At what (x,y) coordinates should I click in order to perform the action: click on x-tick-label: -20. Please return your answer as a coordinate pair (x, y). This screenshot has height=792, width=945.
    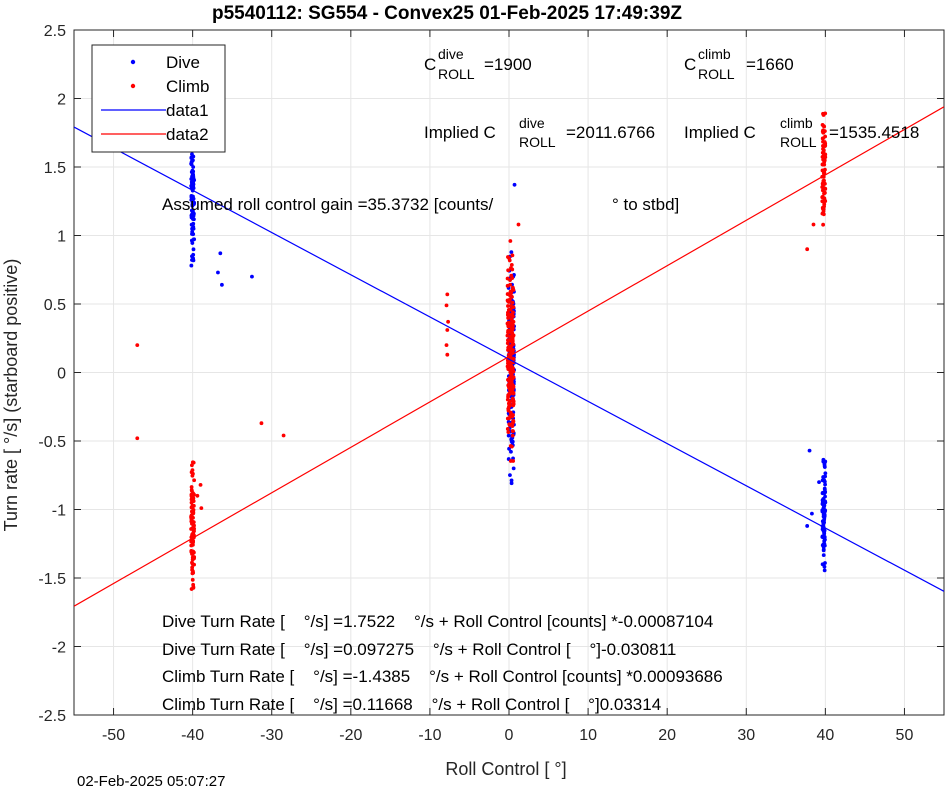
    Looking at the image, I should click on (350, 735).